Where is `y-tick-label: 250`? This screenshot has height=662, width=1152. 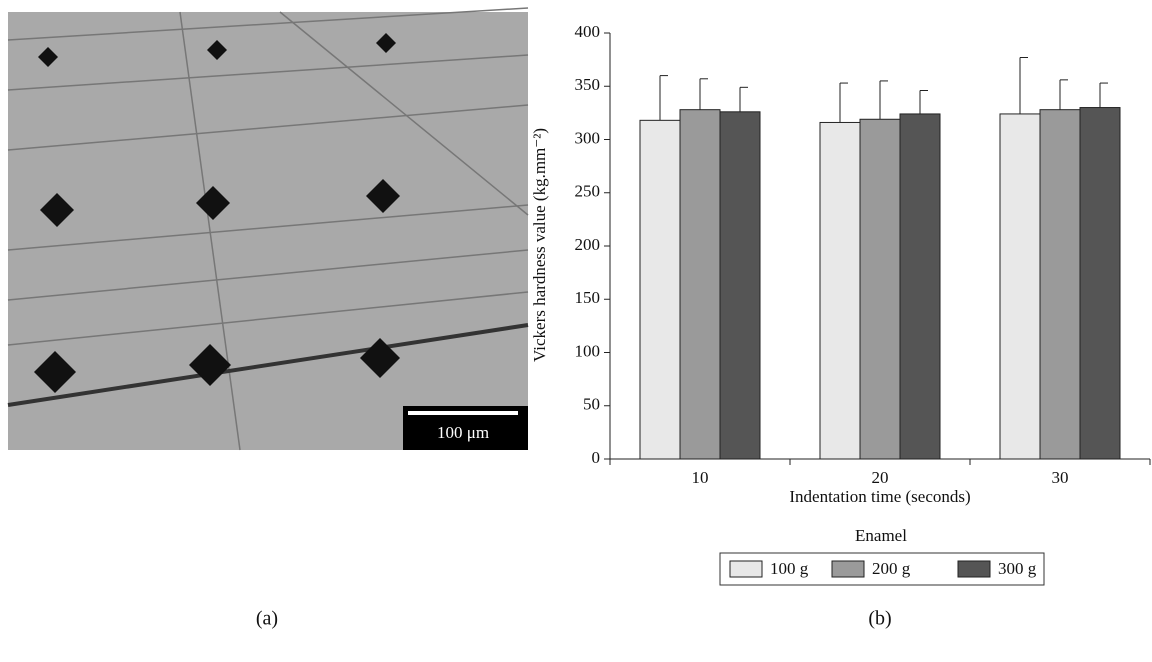 y-tick-label: 250 is located at coordinates (588, 191).